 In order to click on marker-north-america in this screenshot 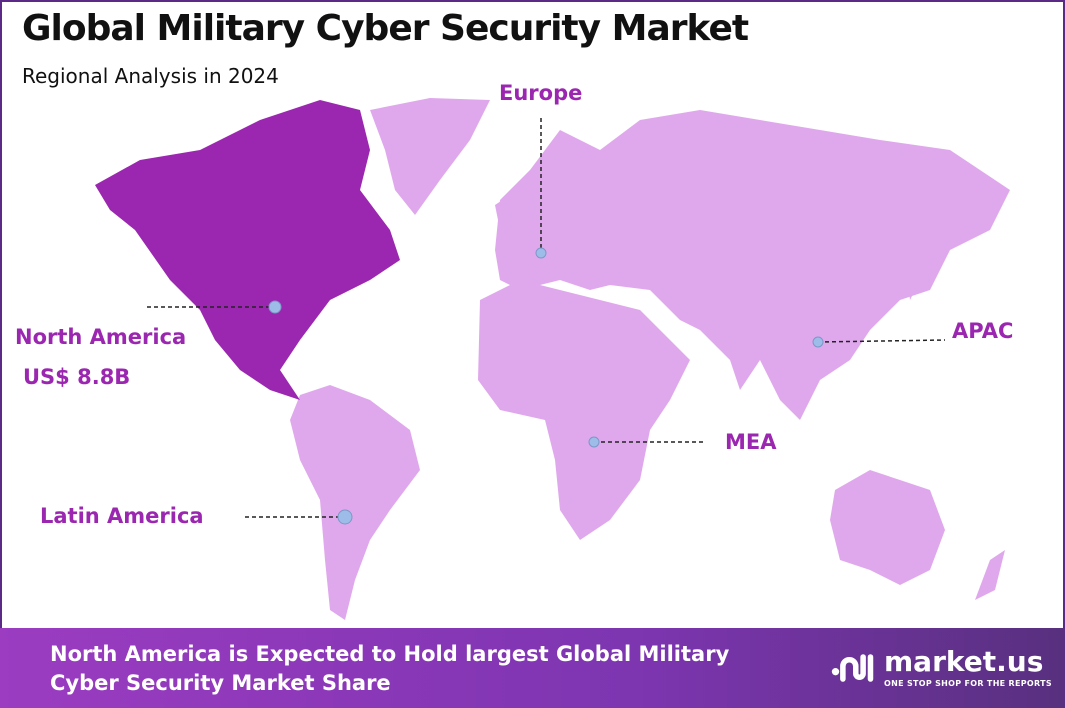, I will do `click(275, 307)`.